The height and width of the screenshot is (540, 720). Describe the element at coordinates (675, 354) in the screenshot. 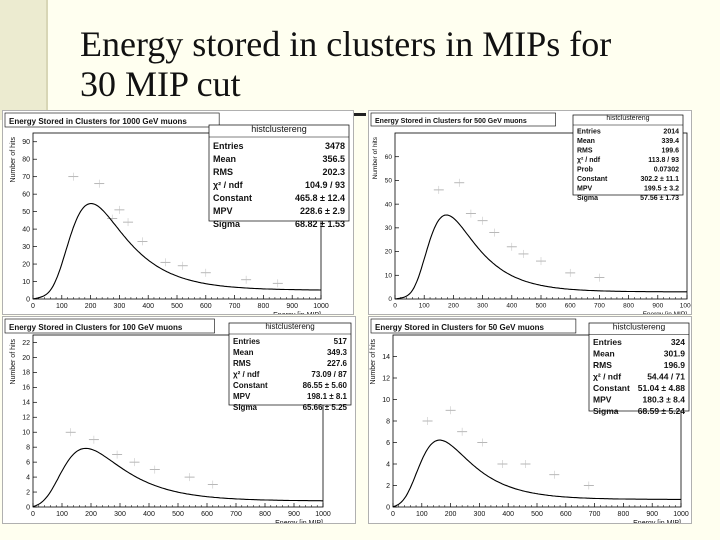

I see `stats-value: 301.9` at that location.